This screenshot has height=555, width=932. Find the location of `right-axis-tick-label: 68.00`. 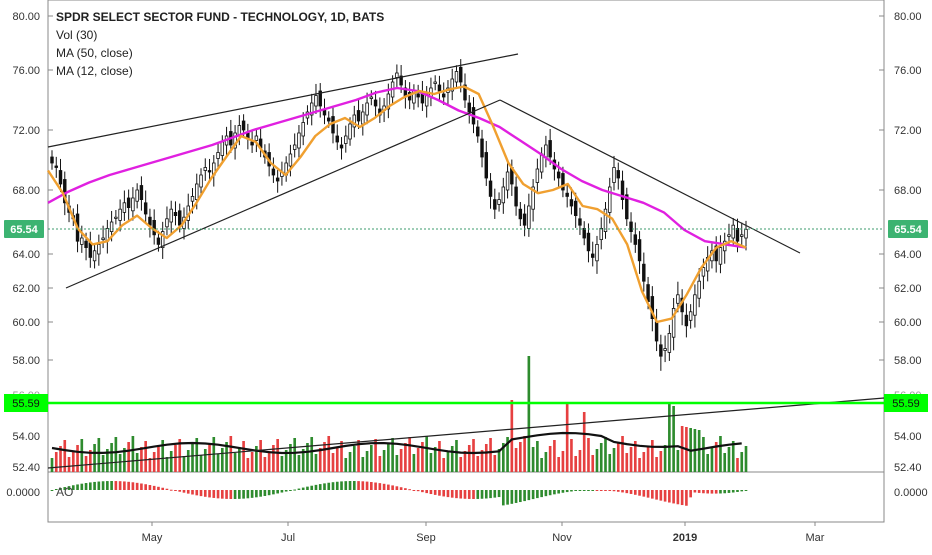

right-axis-tick-label: 68.00 is located at coordinates (908, 191).